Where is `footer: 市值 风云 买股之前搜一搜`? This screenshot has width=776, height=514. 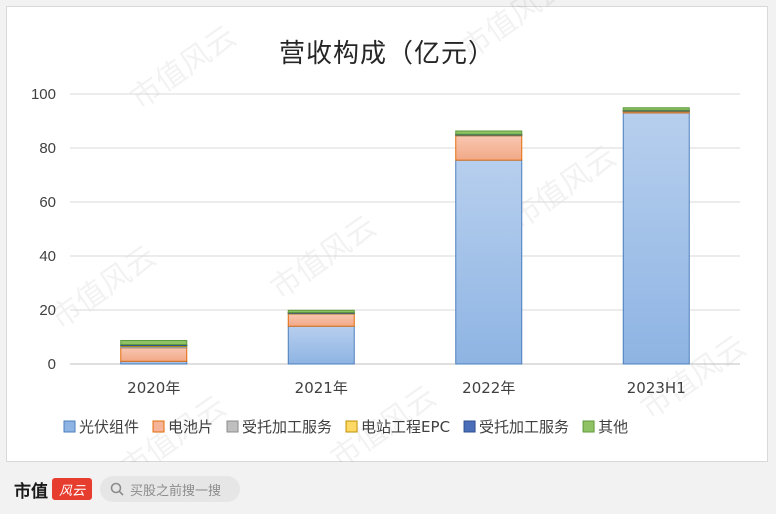
footer: 市值 风云 买股之前搜一搜 is located at coordinates (388, 488).